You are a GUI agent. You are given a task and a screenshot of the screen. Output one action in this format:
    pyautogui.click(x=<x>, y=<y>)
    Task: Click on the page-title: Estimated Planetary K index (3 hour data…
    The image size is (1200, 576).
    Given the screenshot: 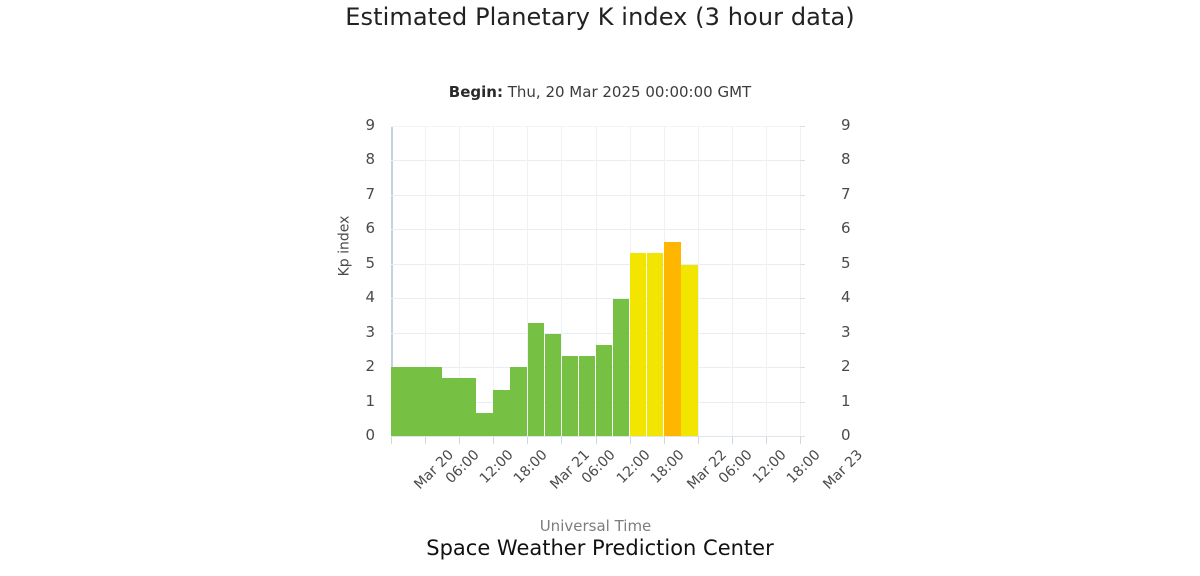 What is the action you would take?
    pyautogui.click(x=600, y=17)
    